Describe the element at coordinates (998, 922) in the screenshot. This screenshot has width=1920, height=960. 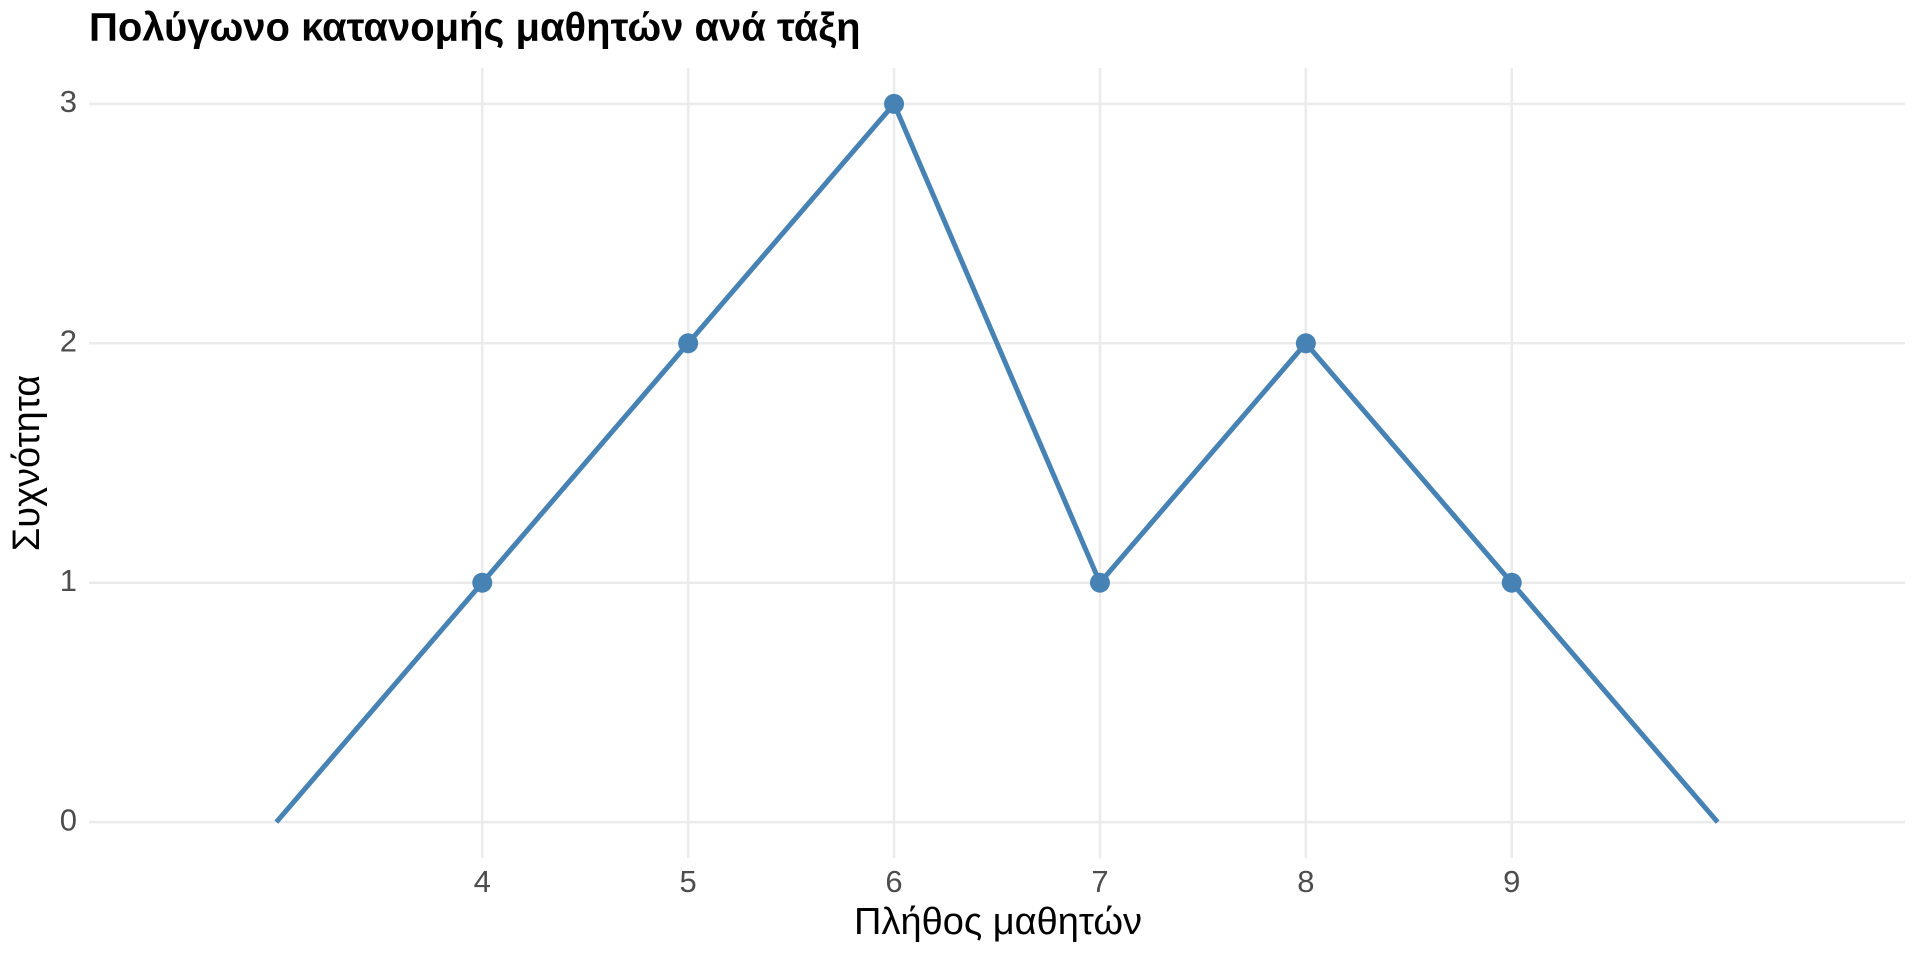
I see `x-axis-title: Πλήθος μαθητών` at that location.